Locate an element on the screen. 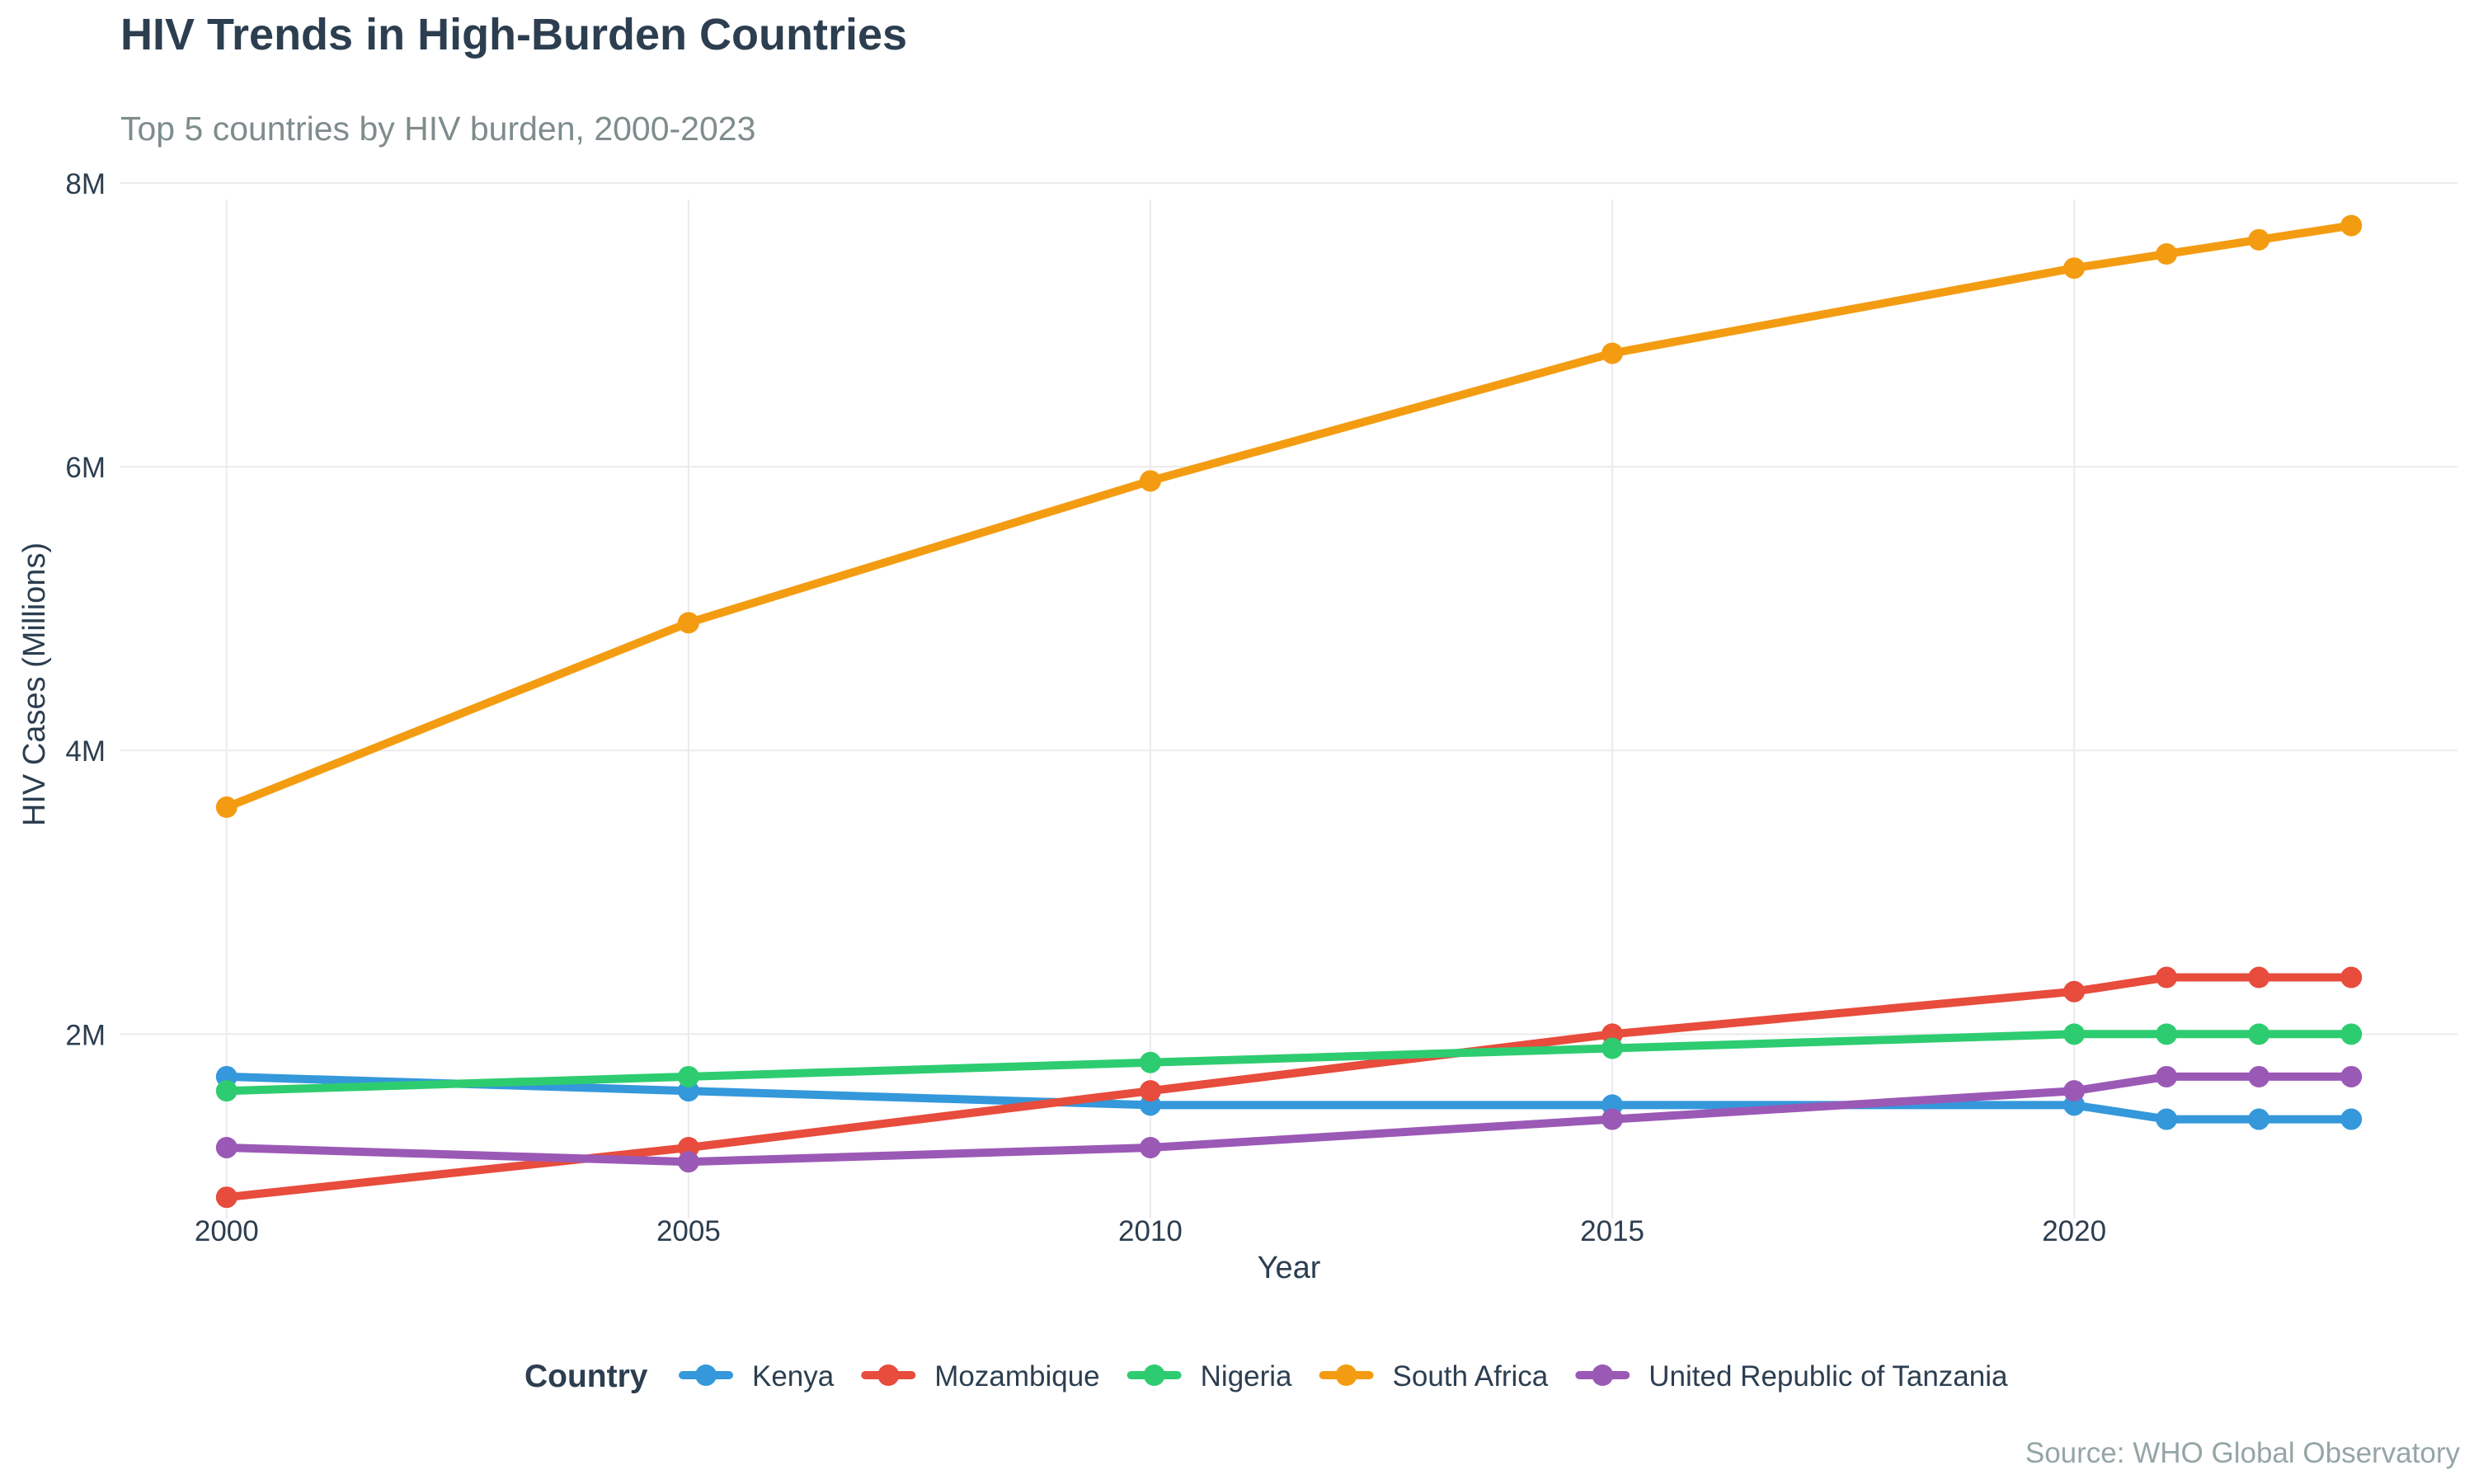  data-point-united-republic-of-tanzania-2021 is located at coordinates (2167, 1076).